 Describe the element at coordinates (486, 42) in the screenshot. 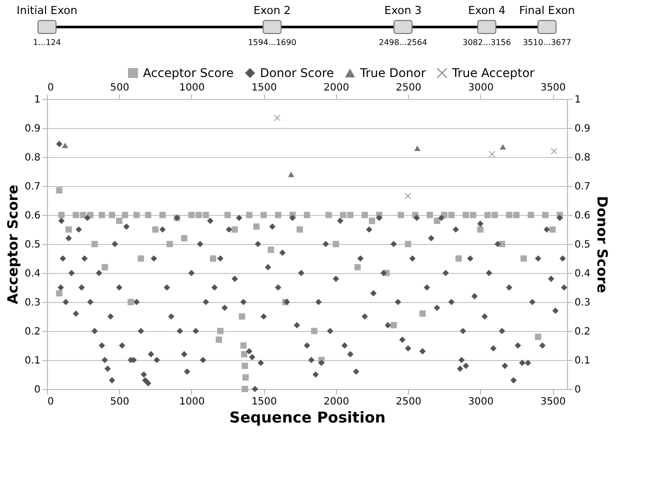

I see `text: 3082...3156` at that location.